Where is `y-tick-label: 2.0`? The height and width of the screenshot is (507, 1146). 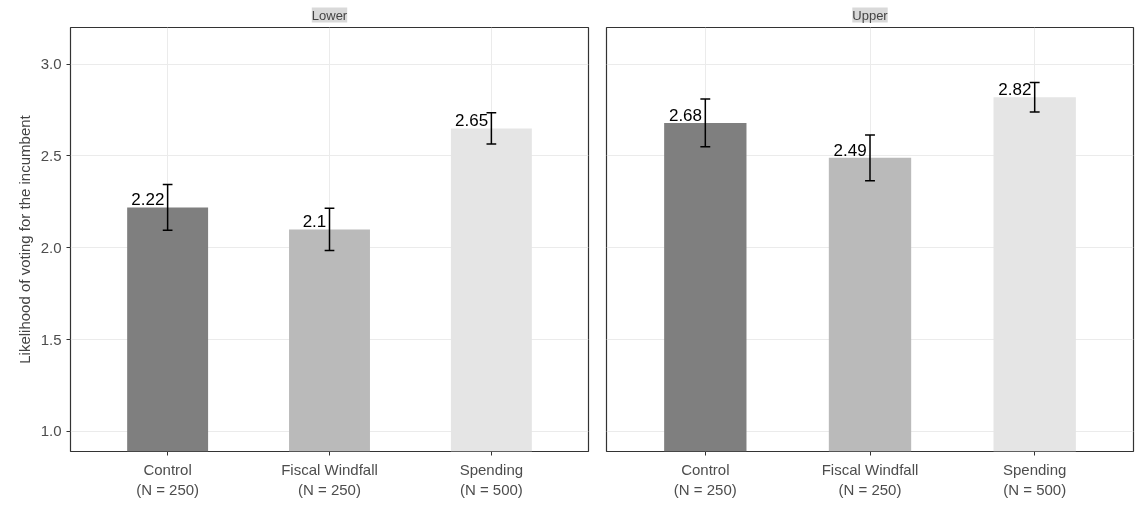
y-tick-label: 2.0 is located at coordinates (51, 247).